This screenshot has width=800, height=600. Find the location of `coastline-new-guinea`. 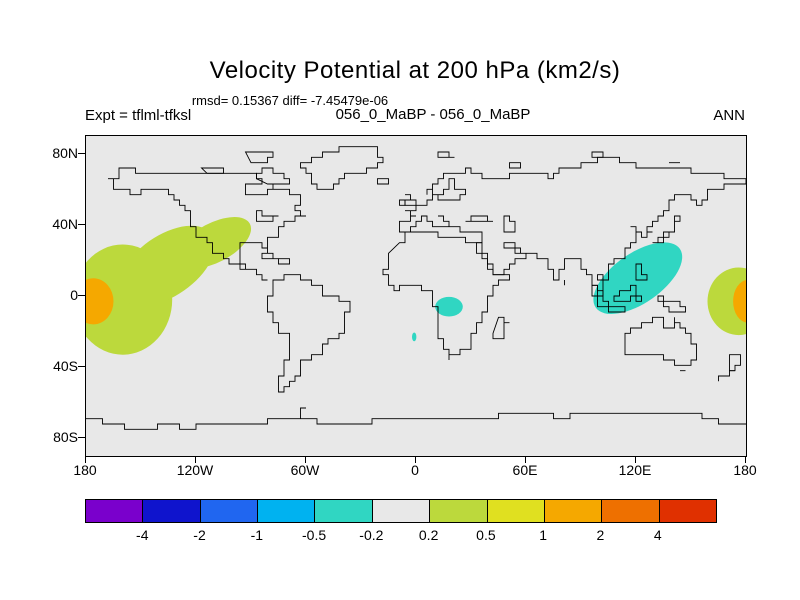

coastline-new-guinea is located at coordinates (671, 304).